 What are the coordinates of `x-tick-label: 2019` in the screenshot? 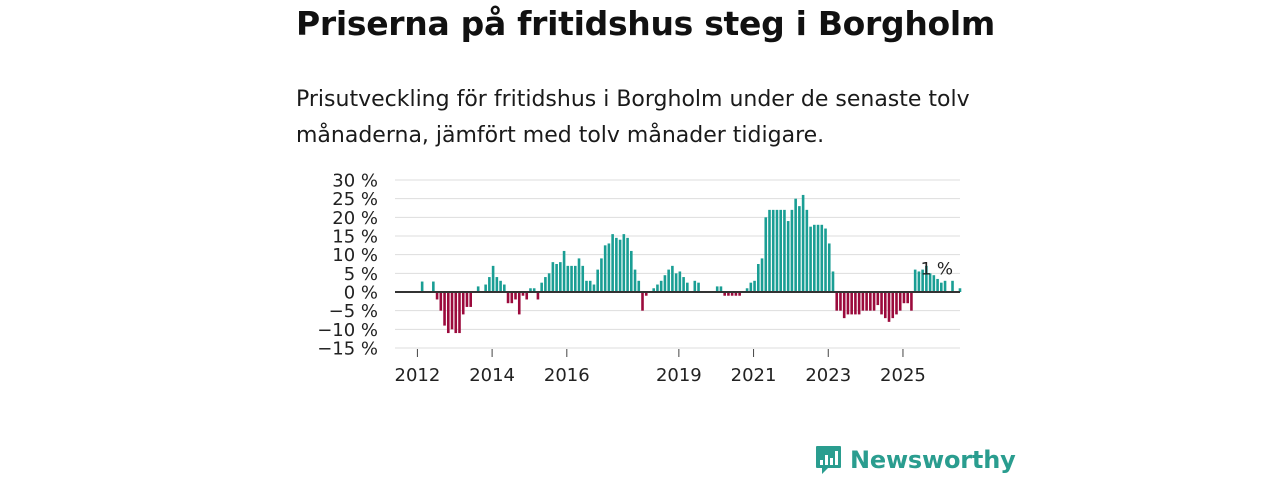 It's located at (679, 375).